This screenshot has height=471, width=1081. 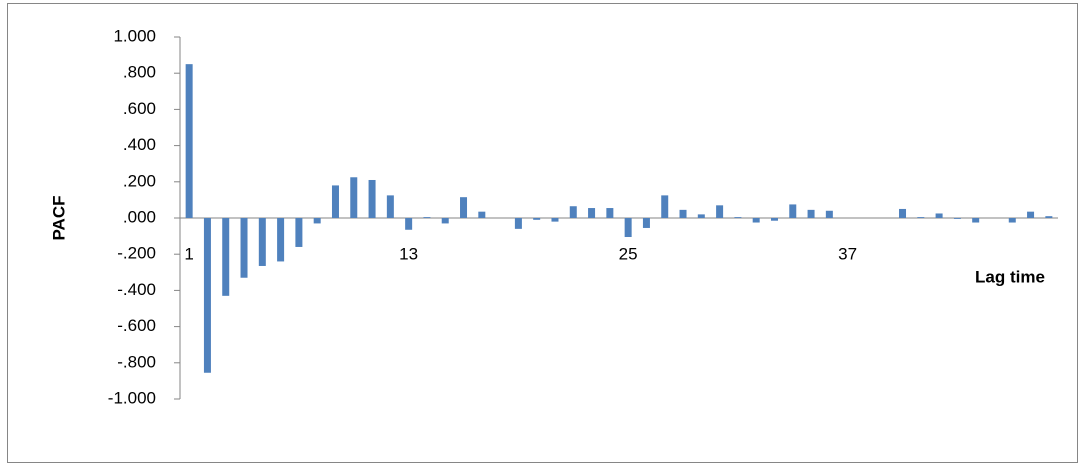 What do you see at coordinates (134, 35) in the screenshot?
I see `y-tick-label: 1.000` at bounding box center [134, 35].